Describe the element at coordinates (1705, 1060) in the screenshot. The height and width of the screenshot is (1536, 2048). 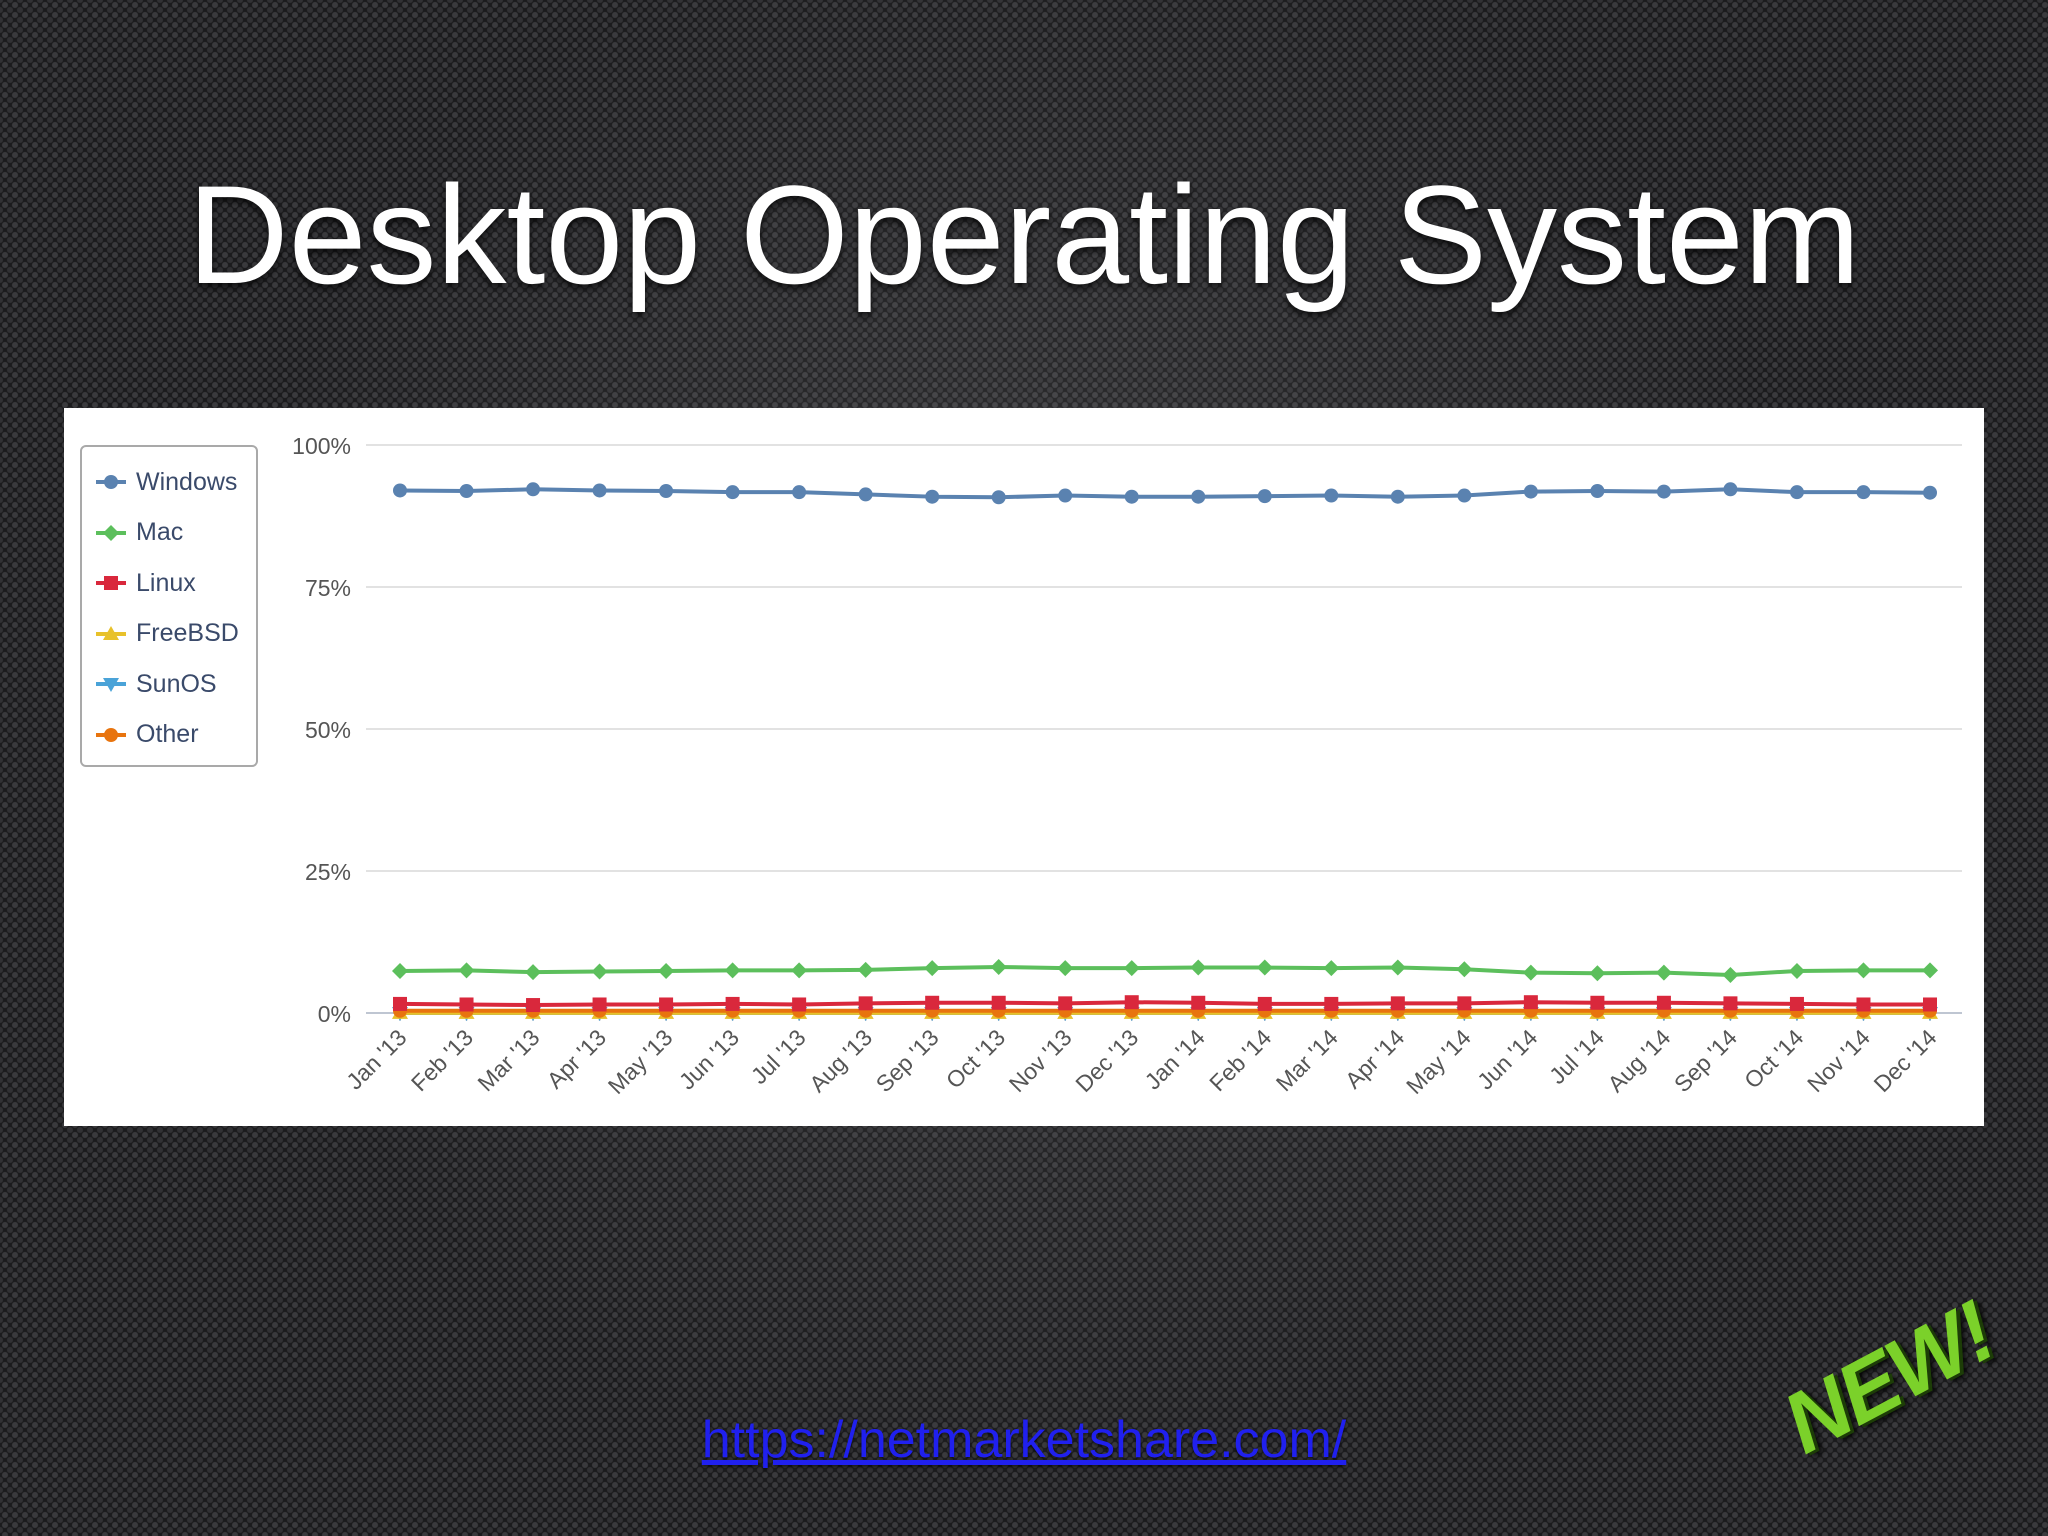
I see `x-tick-label: Sep '14` at that location.